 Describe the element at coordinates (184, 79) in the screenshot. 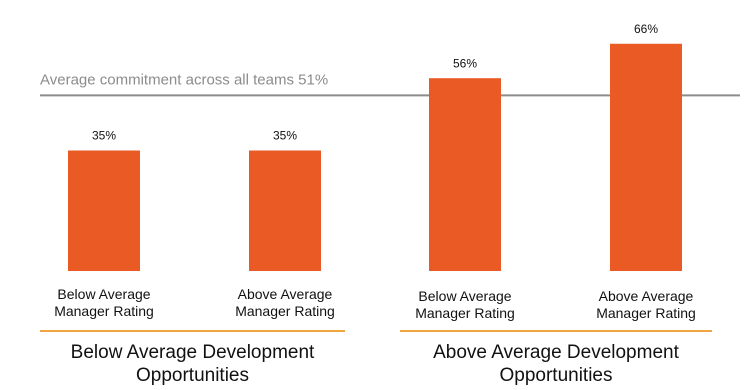

I see `reference-label: Average commitment across all teams 51%` at that location.